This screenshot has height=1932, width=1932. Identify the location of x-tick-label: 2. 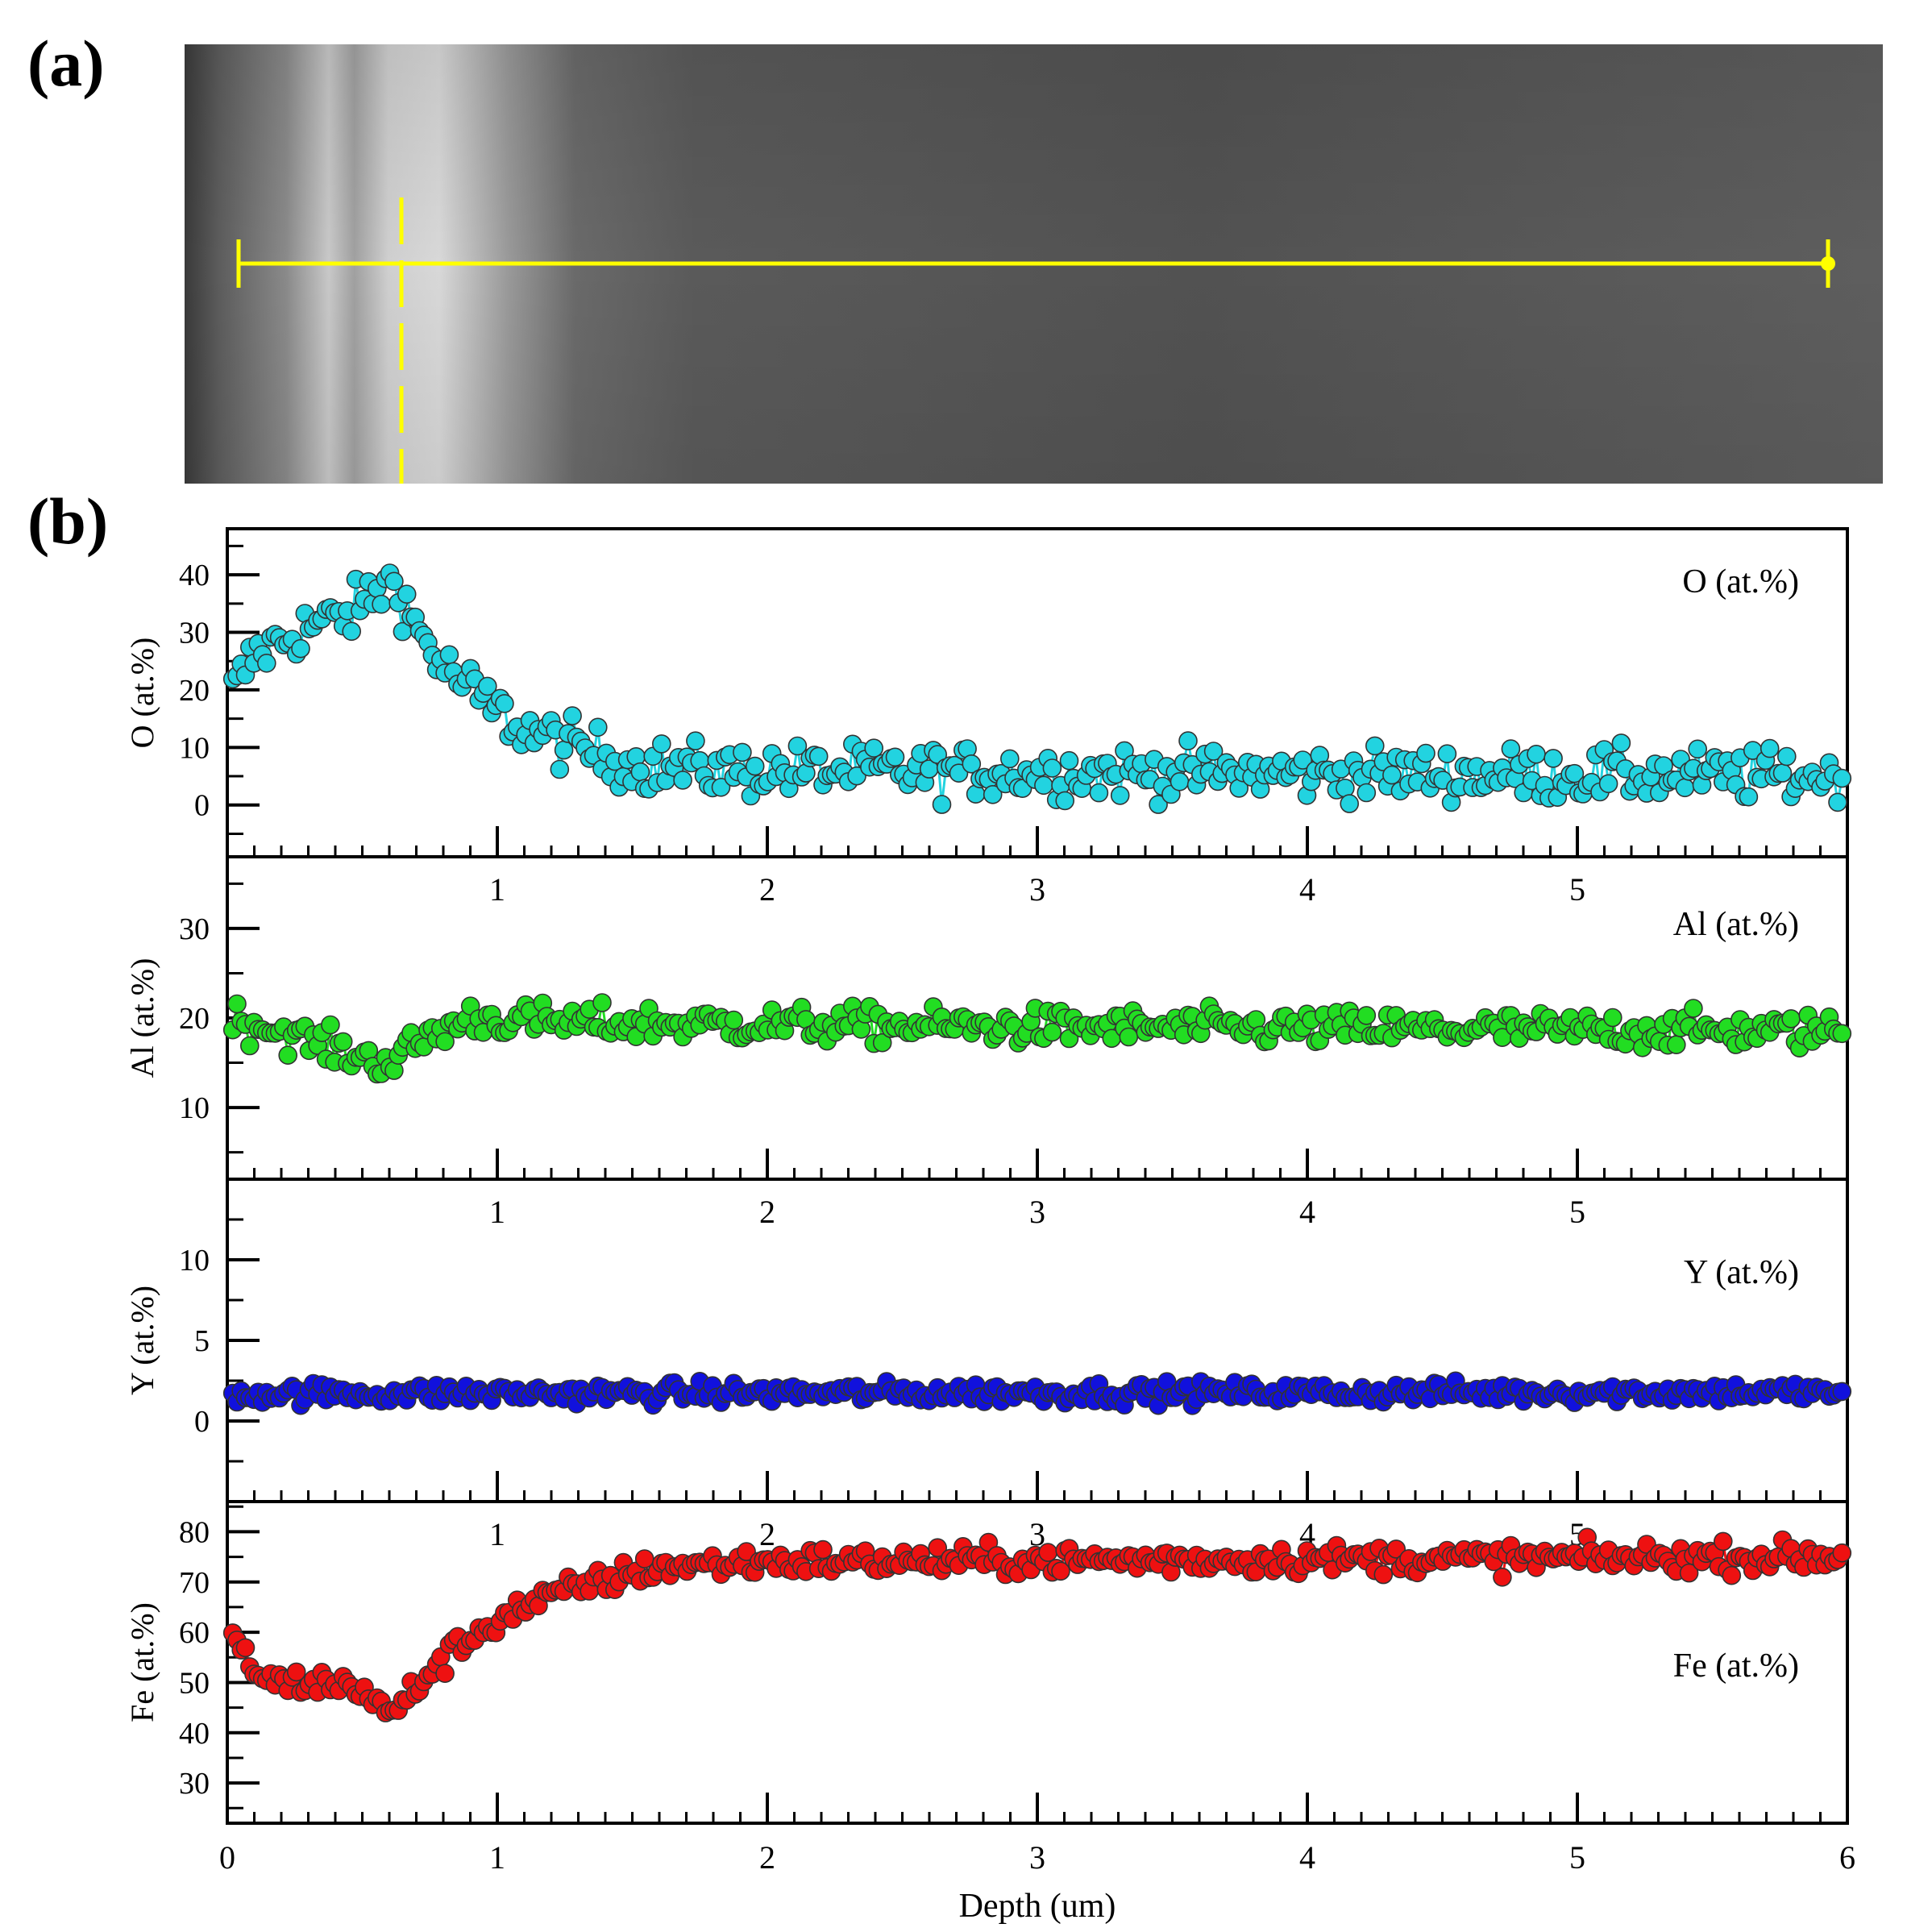
(767, 1857).